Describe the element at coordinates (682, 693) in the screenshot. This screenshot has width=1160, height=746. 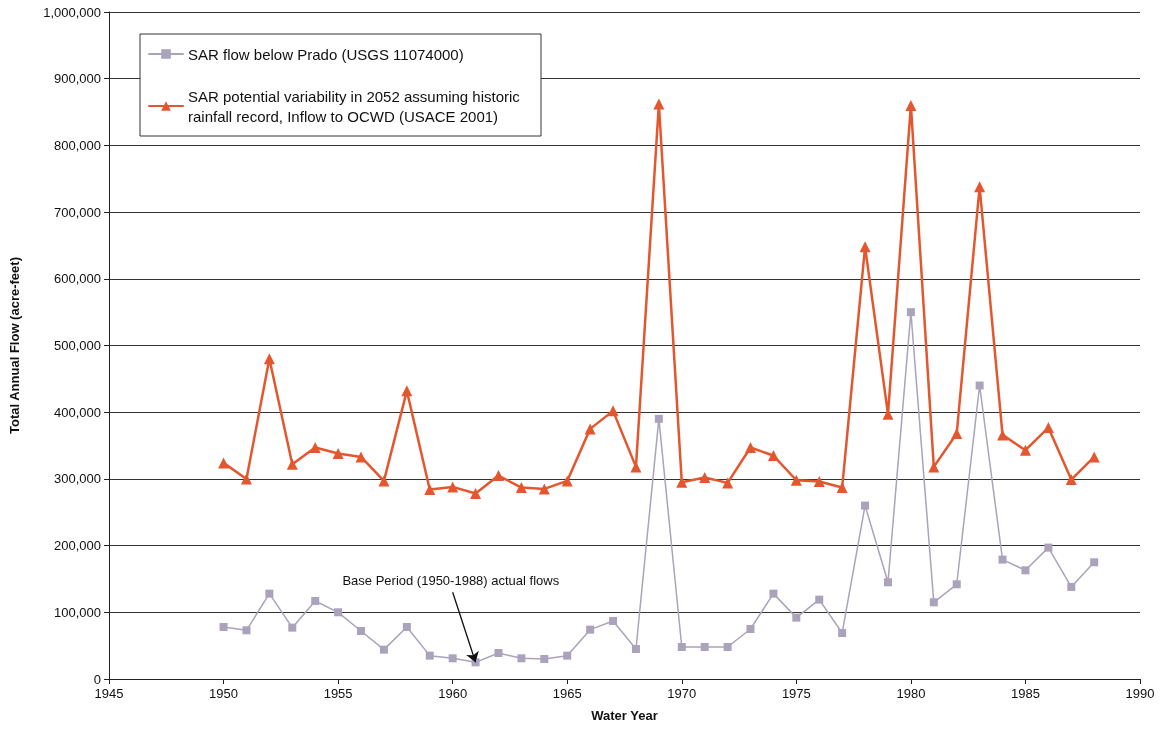
I see `x-tick-label: 1970` at that location.